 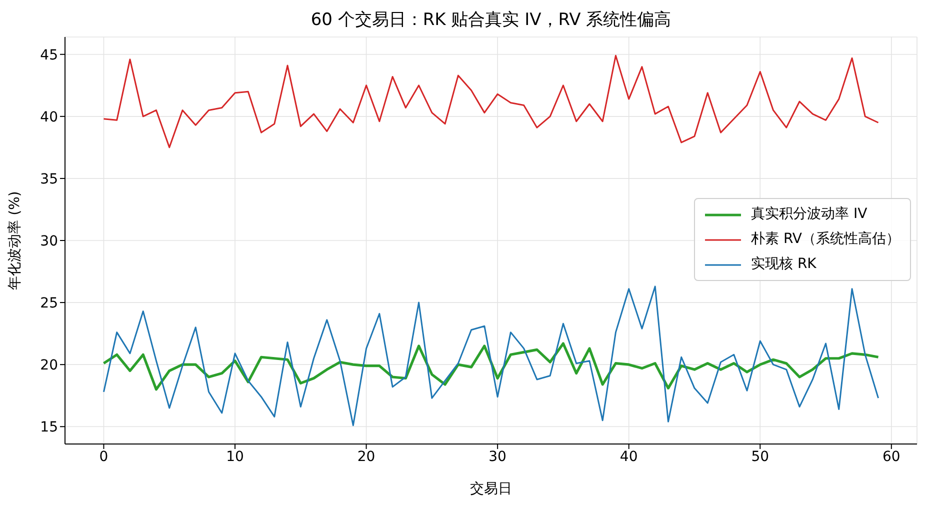 I want to click on x-tick-label: 10, so click(x=235, y=456).